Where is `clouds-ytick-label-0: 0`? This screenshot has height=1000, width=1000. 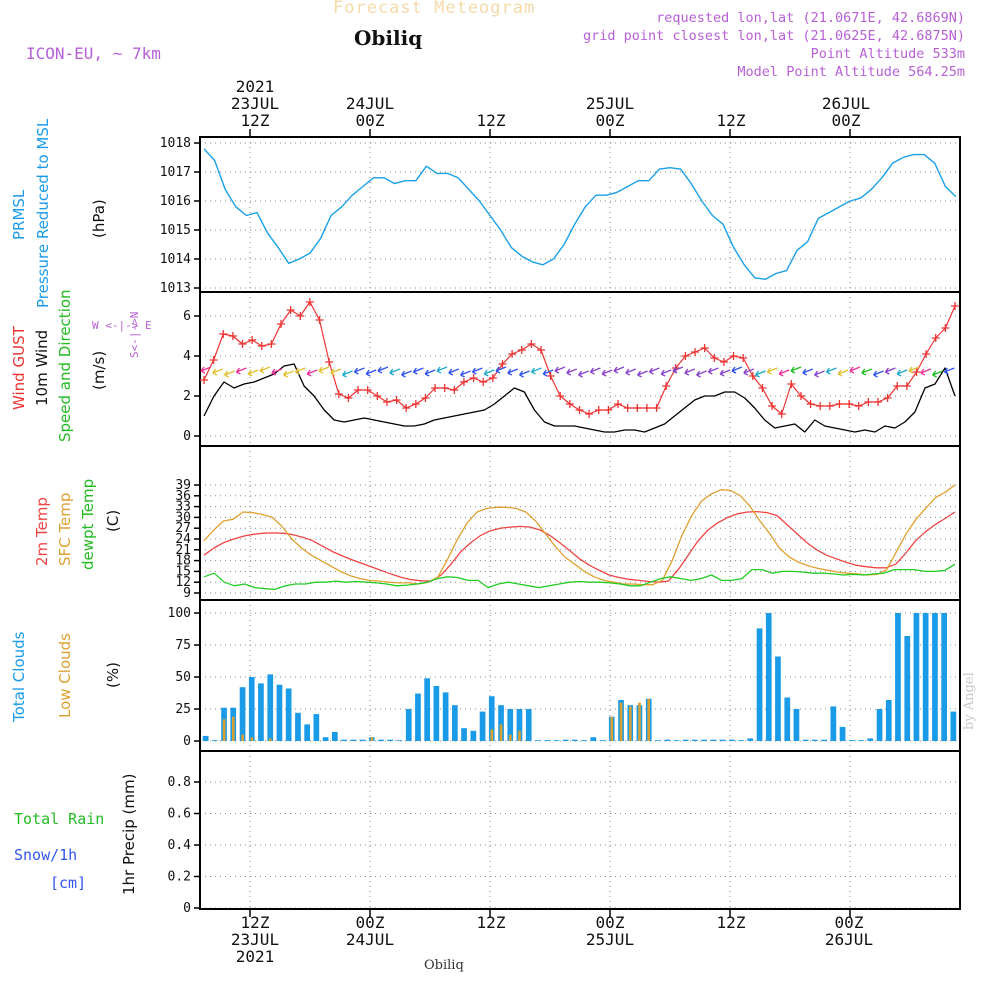
clouds-ytick-label-0: 0 is located at coordinates (187, 741).